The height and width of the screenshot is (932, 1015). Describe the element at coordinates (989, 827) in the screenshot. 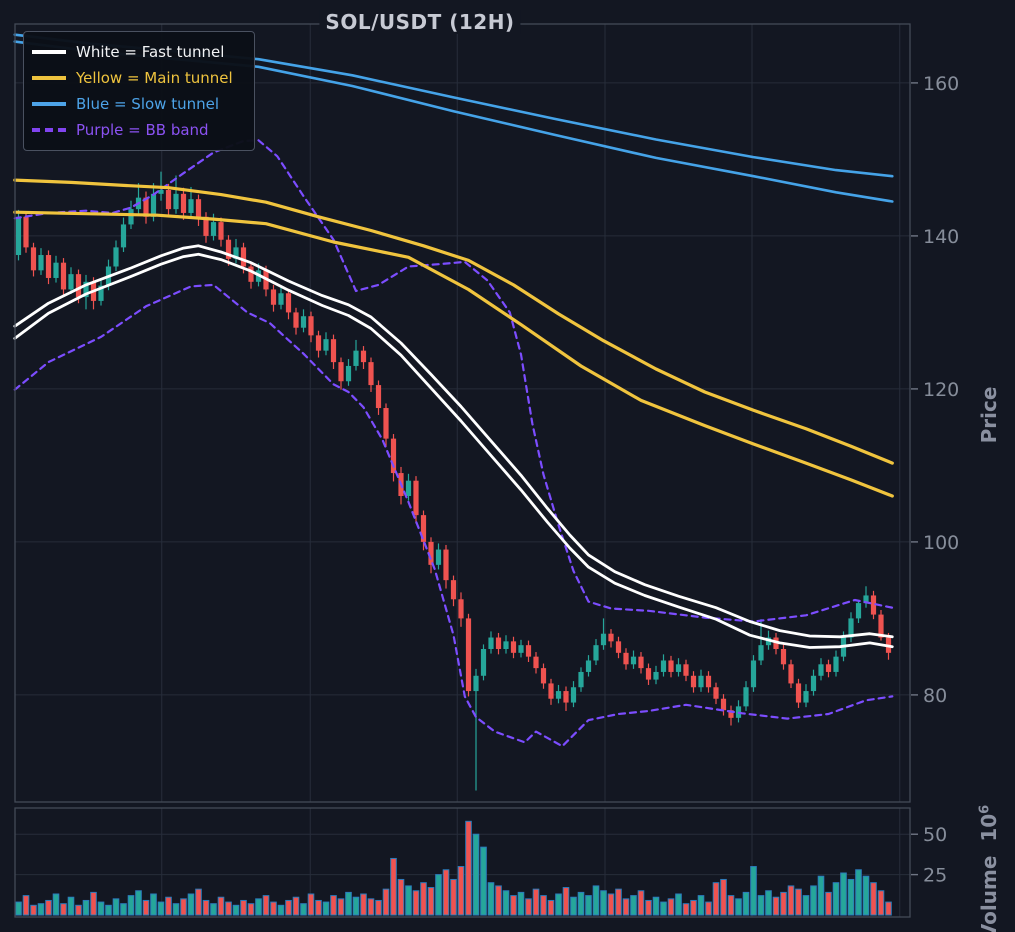

I see `volume-scale-base: 10` at that location.